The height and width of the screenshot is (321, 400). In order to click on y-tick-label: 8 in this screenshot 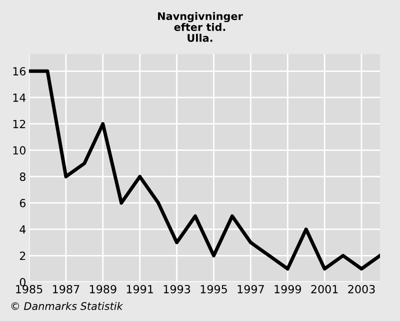, I will do `click(23, 176)`.